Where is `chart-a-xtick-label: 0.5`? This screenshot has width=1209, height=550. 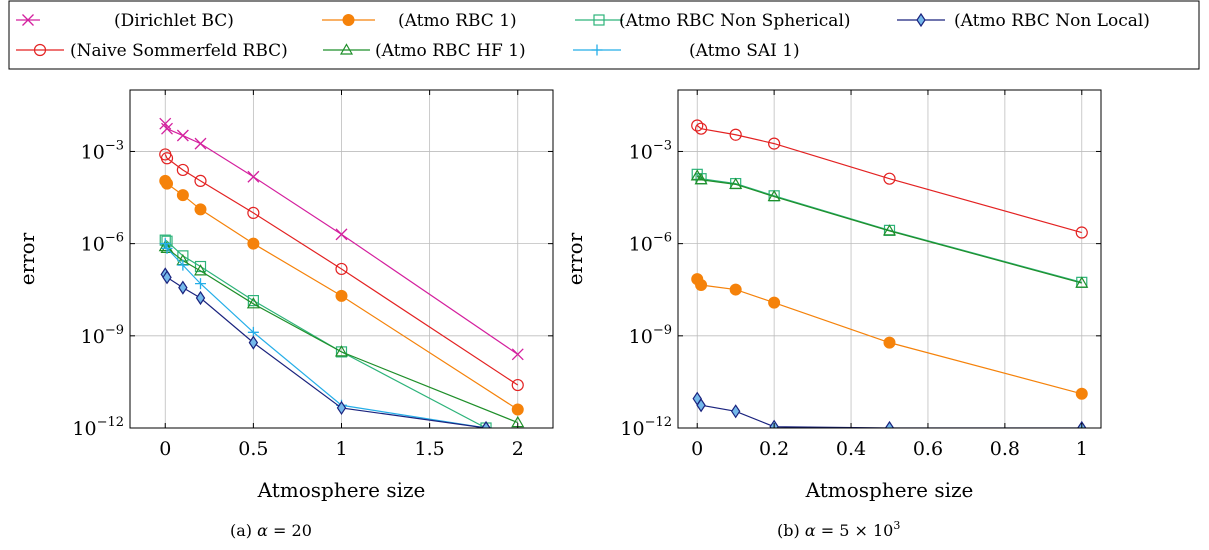
chart-a-xtick-label: 0.5 is located at coordinates (253, 449).